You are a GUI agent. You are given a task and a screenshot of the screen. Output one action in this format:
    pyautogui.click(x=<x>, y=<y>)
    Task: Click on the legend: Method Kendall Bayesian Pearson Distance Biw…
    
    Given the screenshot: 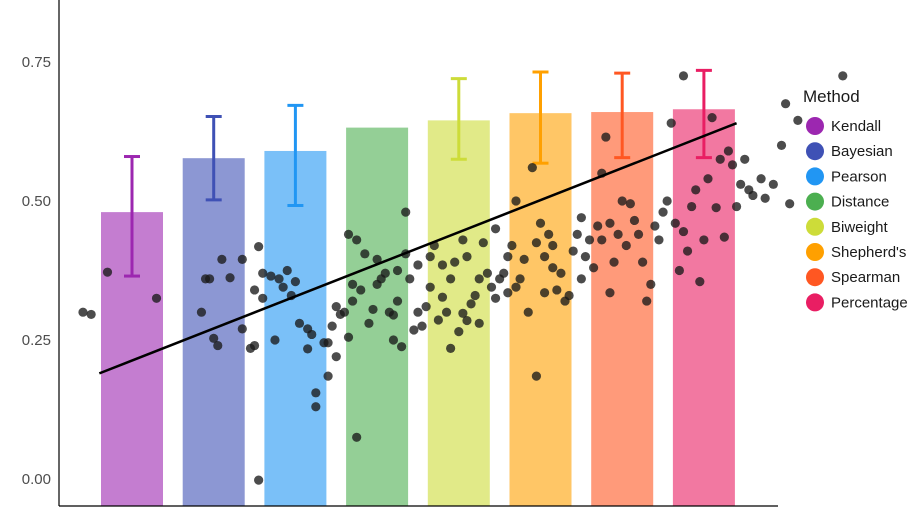 What is the action you would take?
    pyautogui.click(x=855, y=199)
    